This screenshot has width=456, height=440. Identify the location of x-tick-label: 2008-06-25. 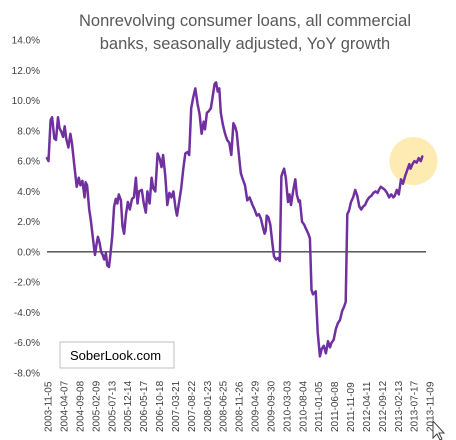
(224, 406).